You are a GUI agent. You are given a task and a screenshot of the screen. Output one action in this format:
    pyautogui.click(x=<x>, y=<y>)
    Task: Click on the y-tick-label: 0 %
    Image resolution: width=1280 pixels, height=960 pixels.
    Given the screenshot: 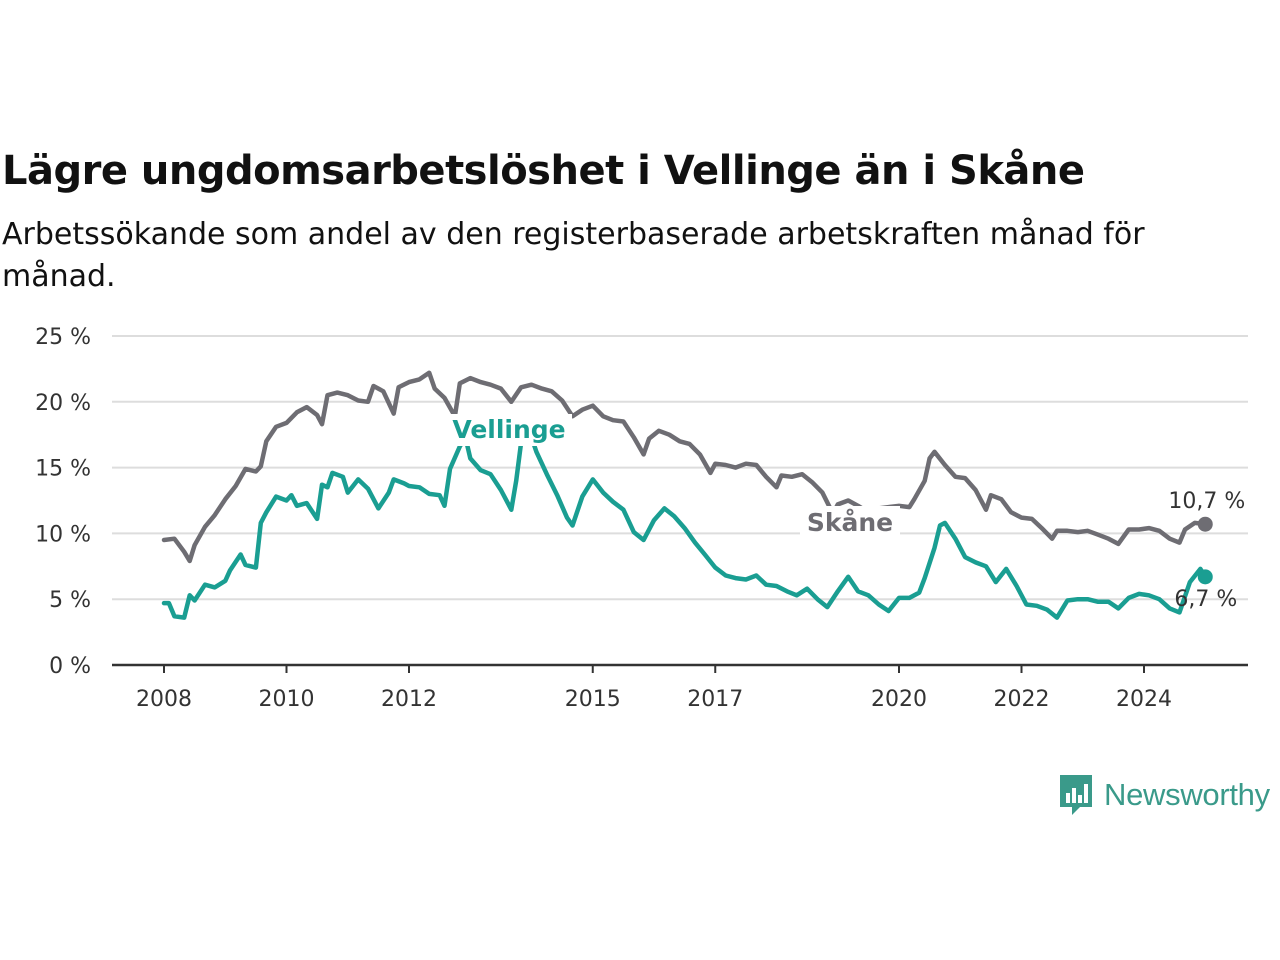 What is the action you would take?
    pyautogui.click(x=70, y=666)
    